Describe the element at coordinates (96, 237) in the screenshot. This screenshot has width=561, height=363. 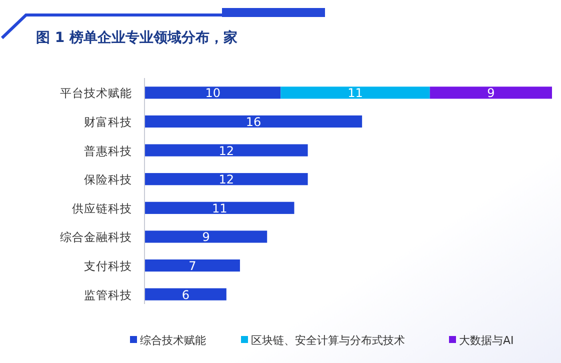
I see `y-tick-label: 综合金融科技` at that location.